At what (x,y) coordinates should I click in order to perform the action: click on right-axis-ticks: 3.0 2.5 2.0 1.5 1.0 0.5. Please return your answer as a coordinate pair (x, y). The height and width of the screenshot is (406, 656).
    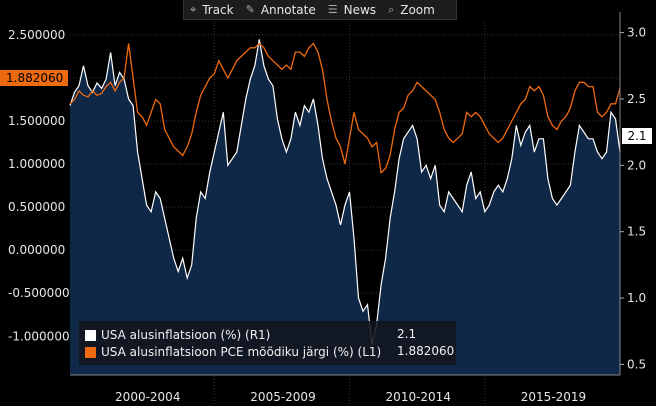
    Looking at the image, I should click on (632, 193).